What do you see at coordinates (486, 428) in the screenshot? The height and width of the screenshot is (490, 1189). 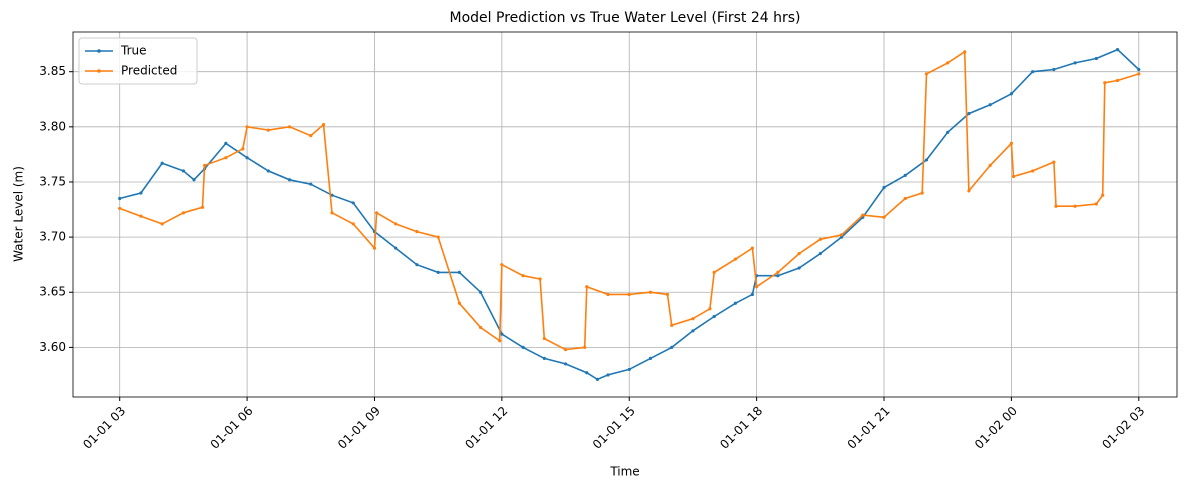 I see `x-tick-label: 01-01 12` at bounding box center [486, 428].